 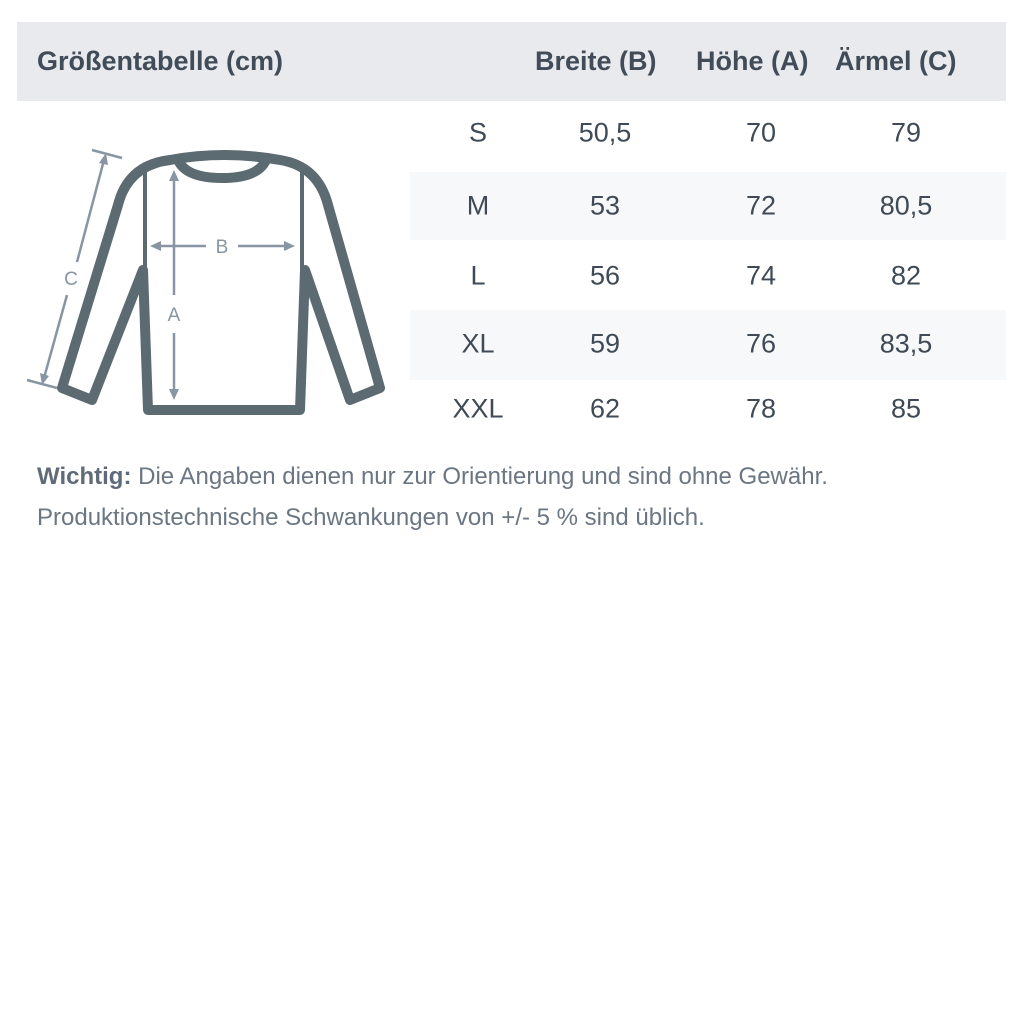 I want to click on measure-arrows, so click(x=160, y=274).